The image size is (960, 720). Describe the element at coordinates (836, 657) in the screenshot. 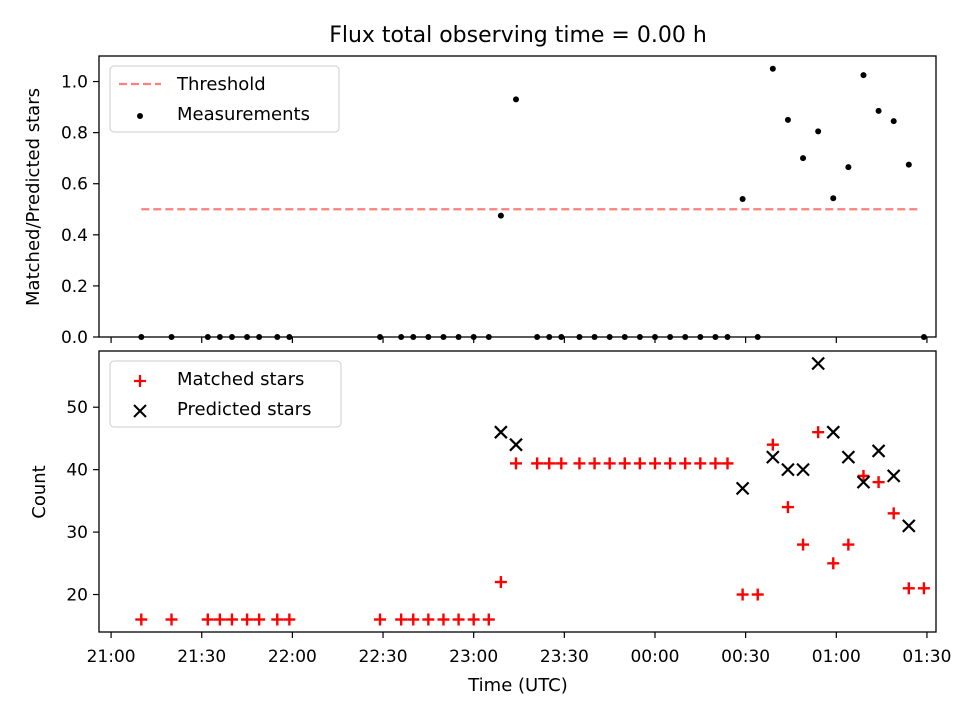

I see `time-x-tick-label: 01:00` at that location.